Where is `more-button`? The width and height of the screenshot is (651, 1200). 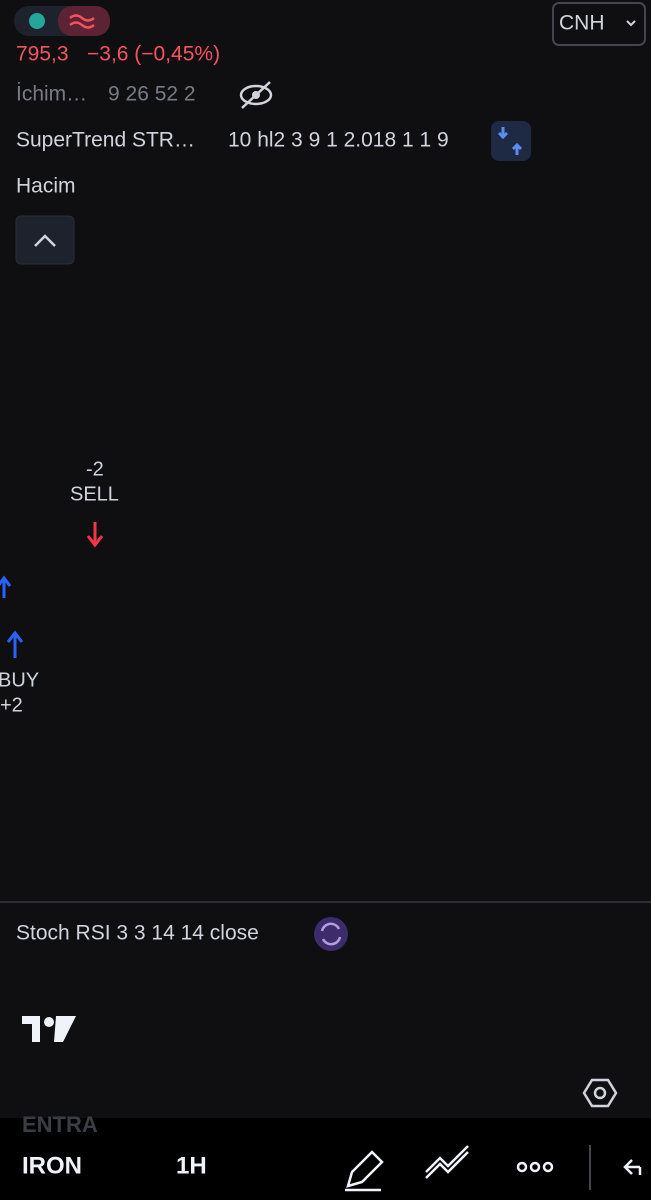
more-button is located at coordinates (535, 1167).